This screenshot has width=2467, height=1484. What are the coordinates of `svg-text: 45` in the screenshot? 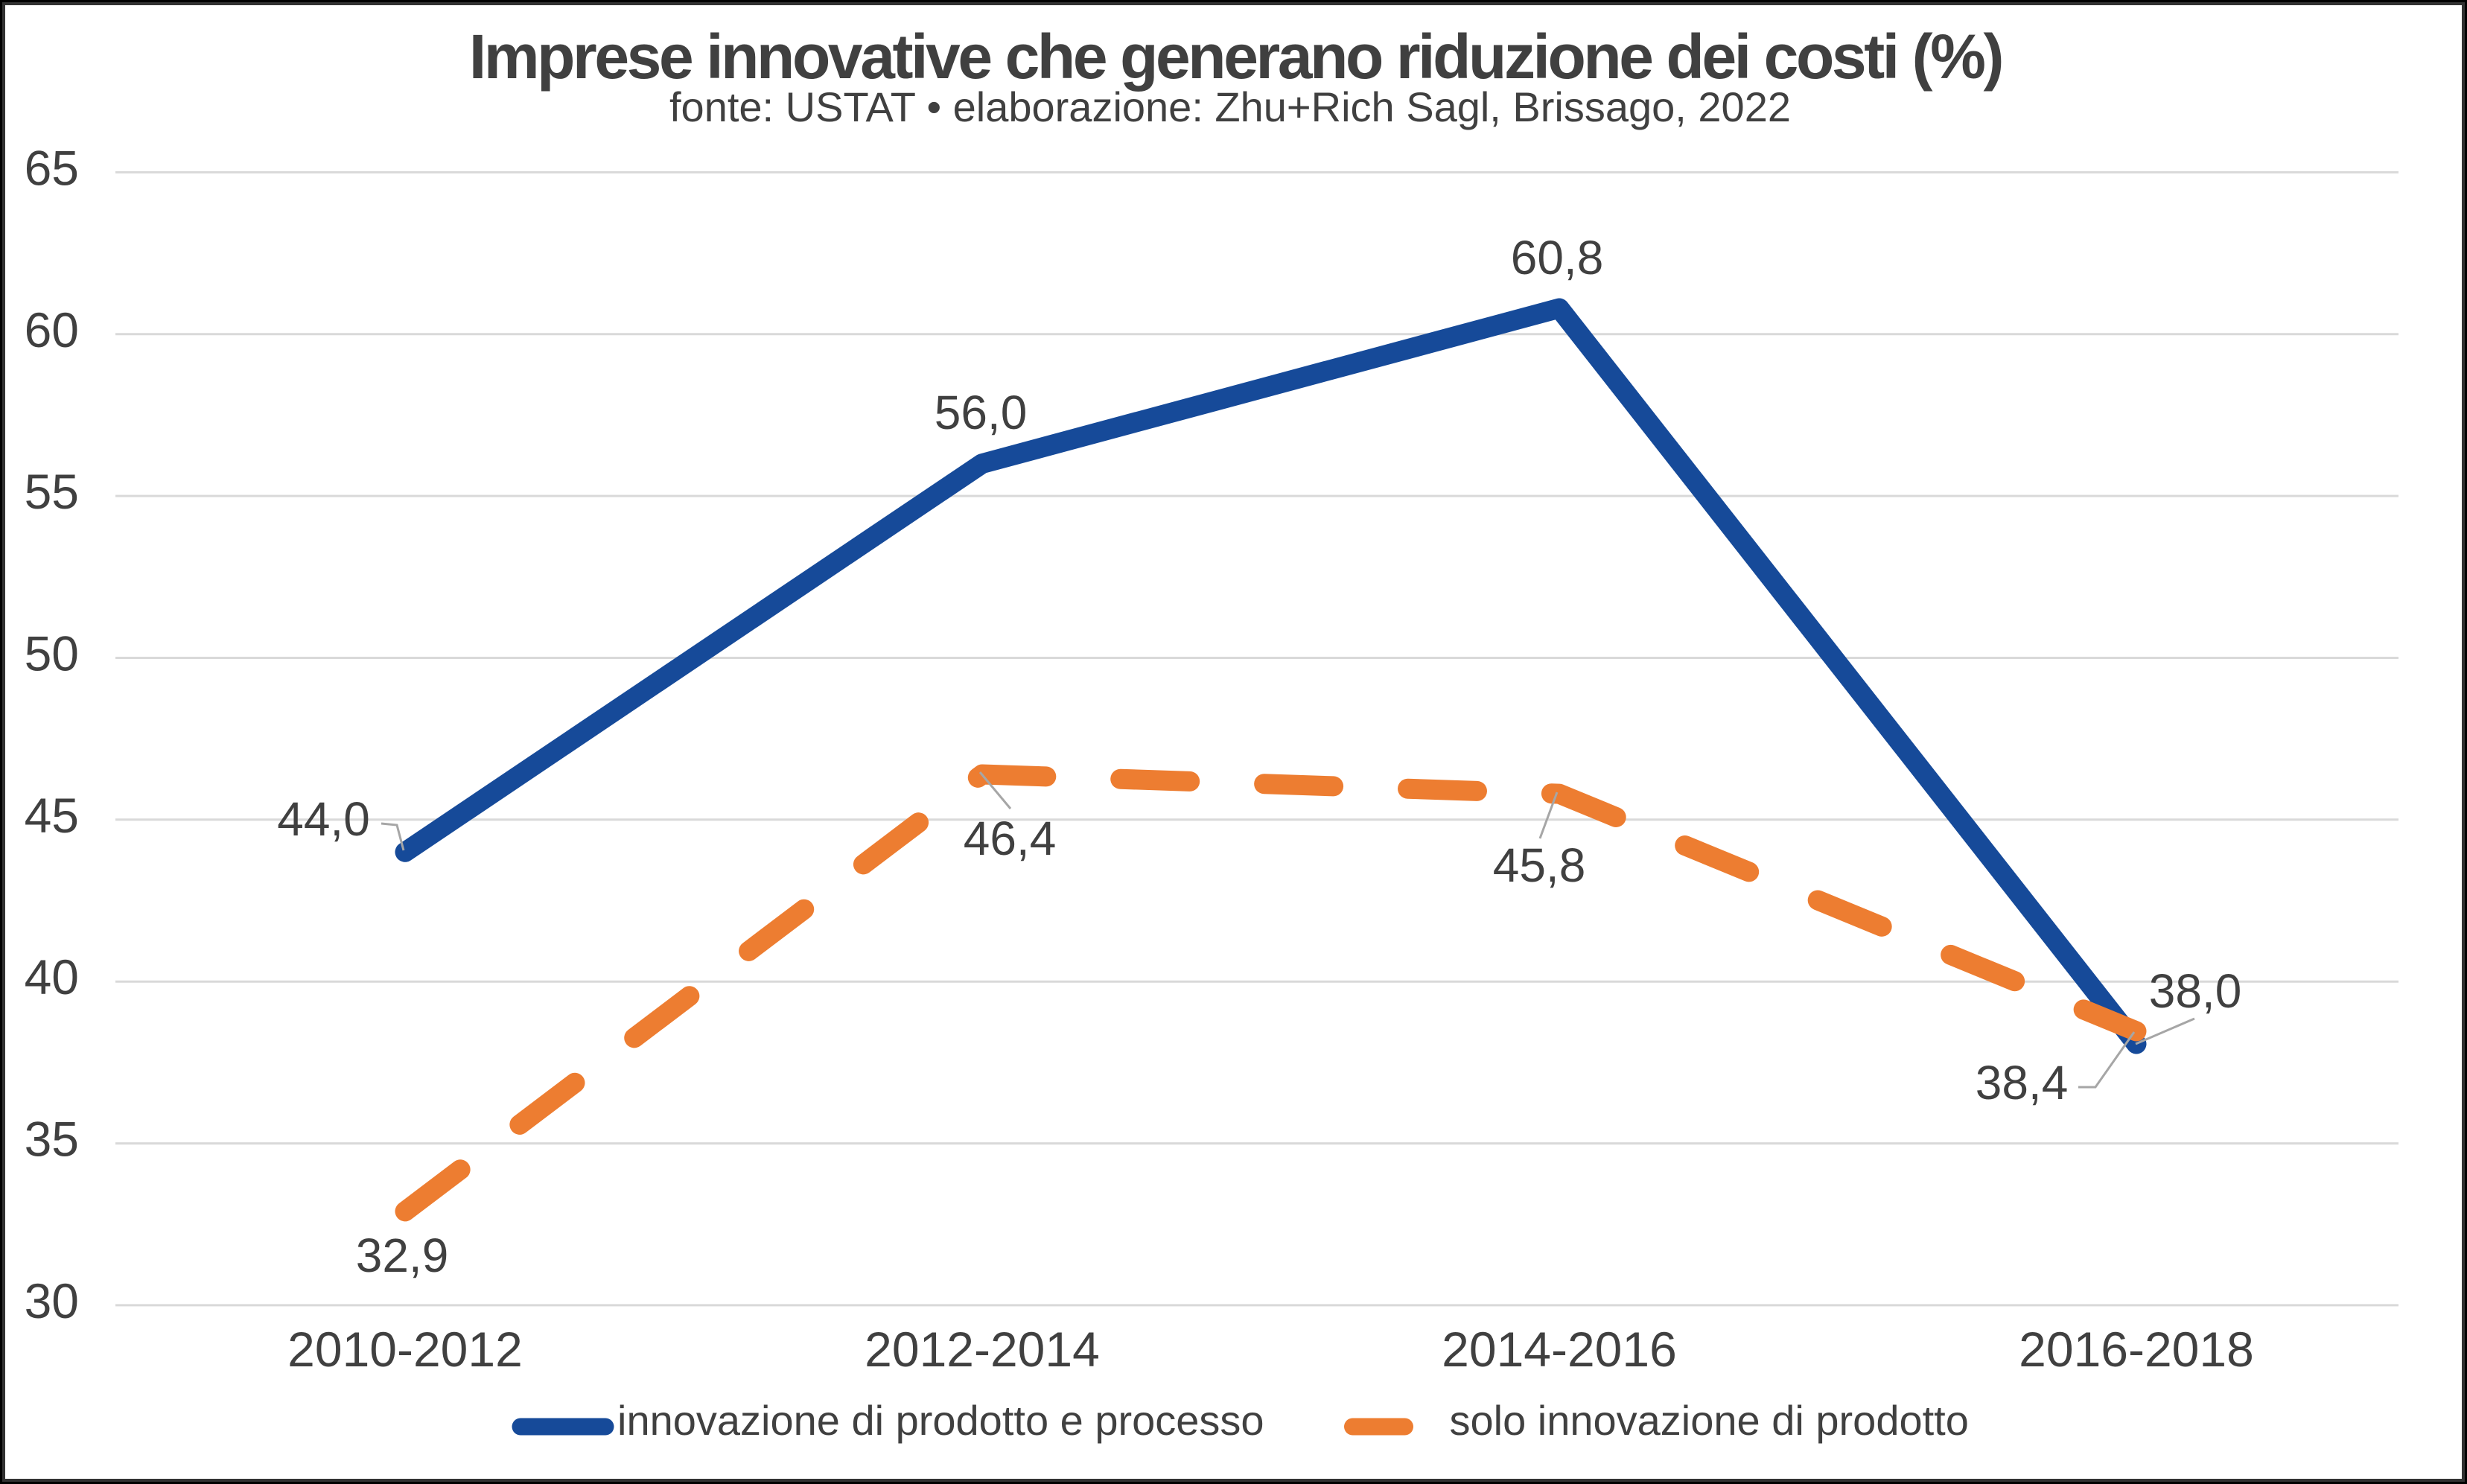 It's located at (52, 815).